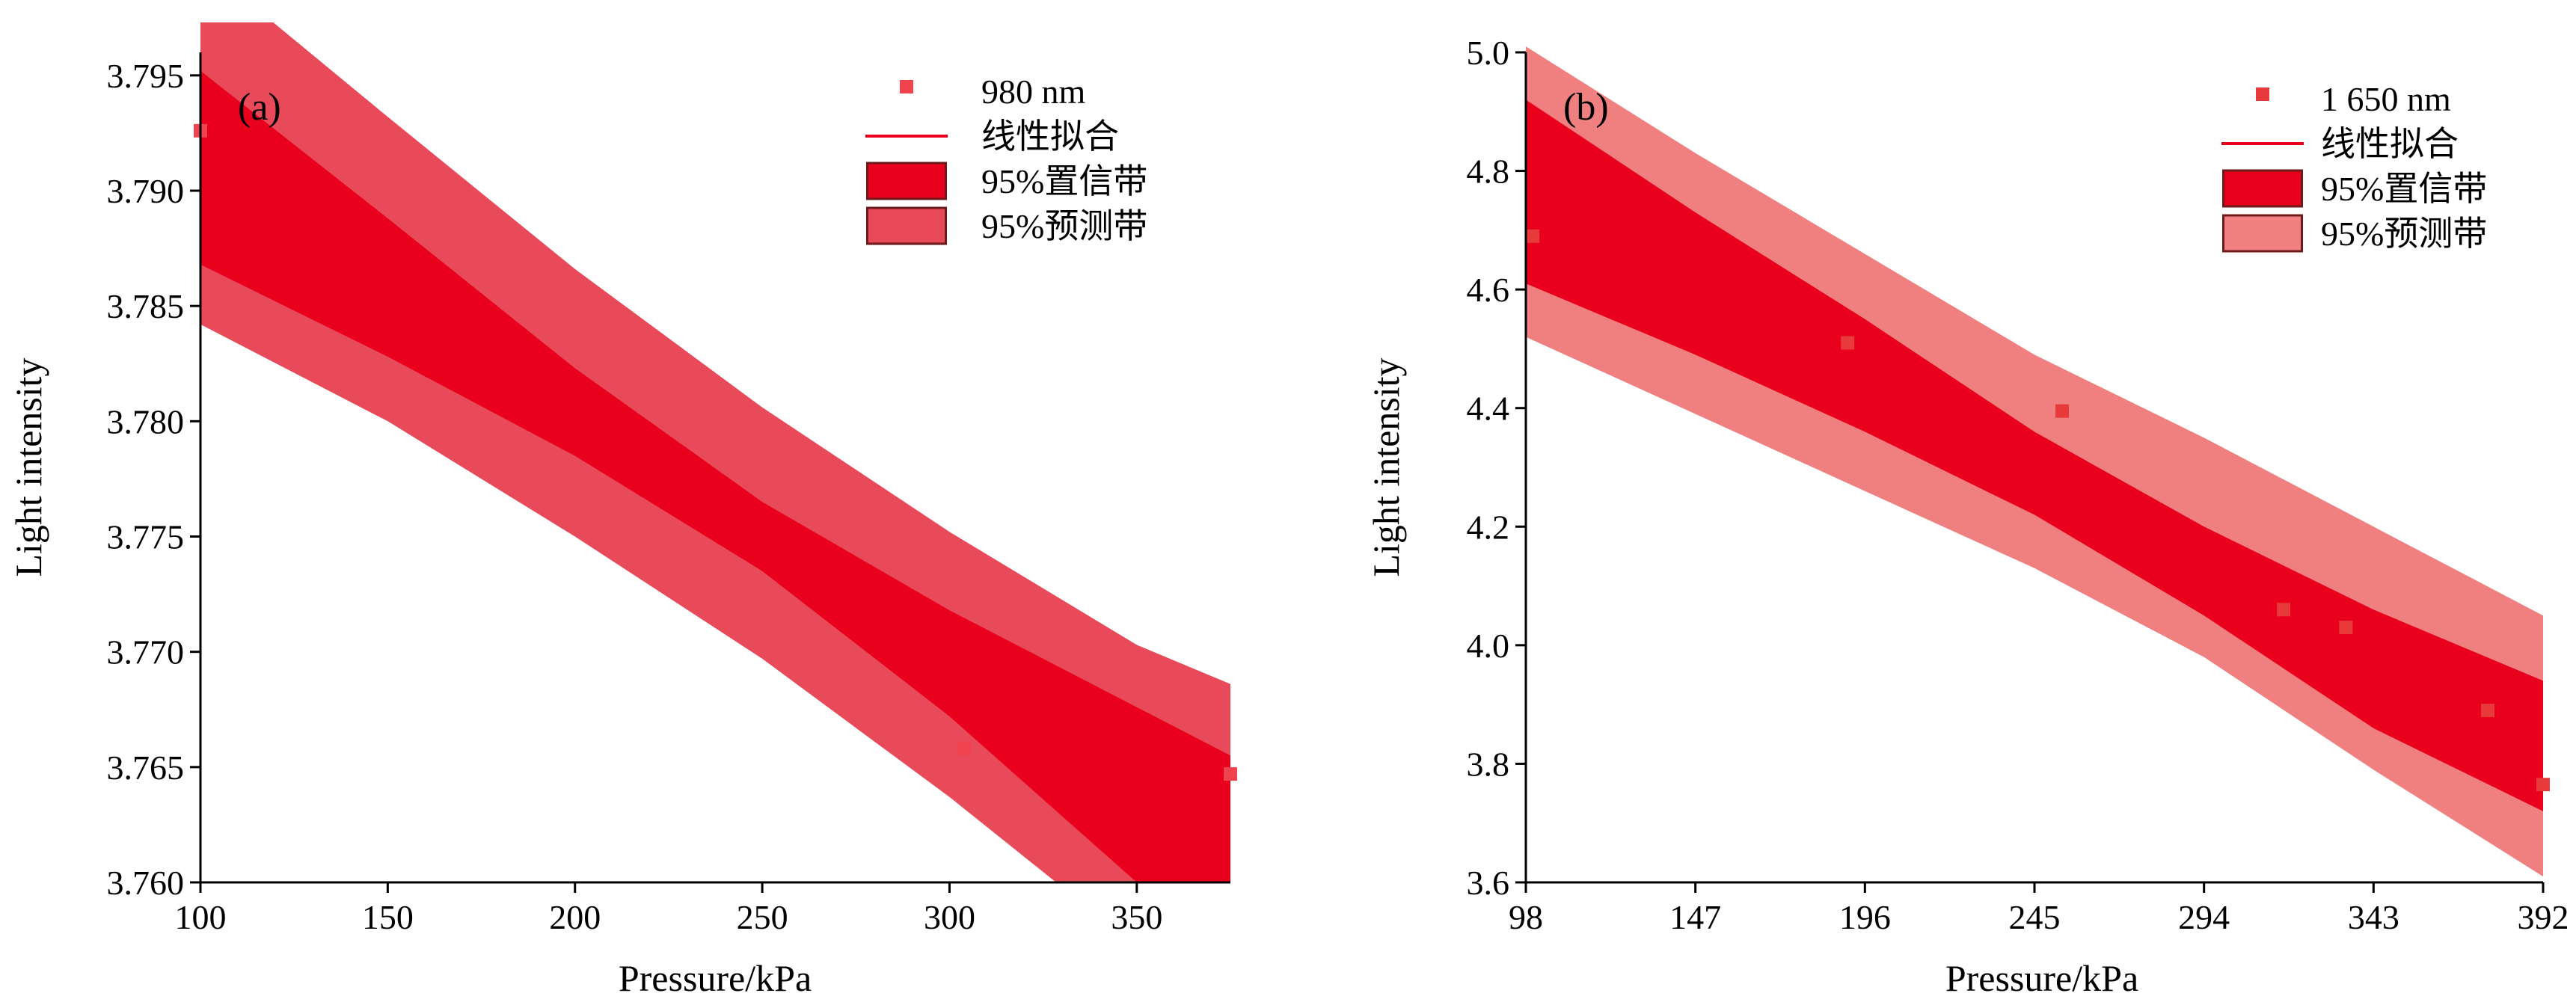  What do you see at coordinates (146, 537) in the screenshot?
I see `y-tick-label-3: 3.775` at bounding box center [146, 537].